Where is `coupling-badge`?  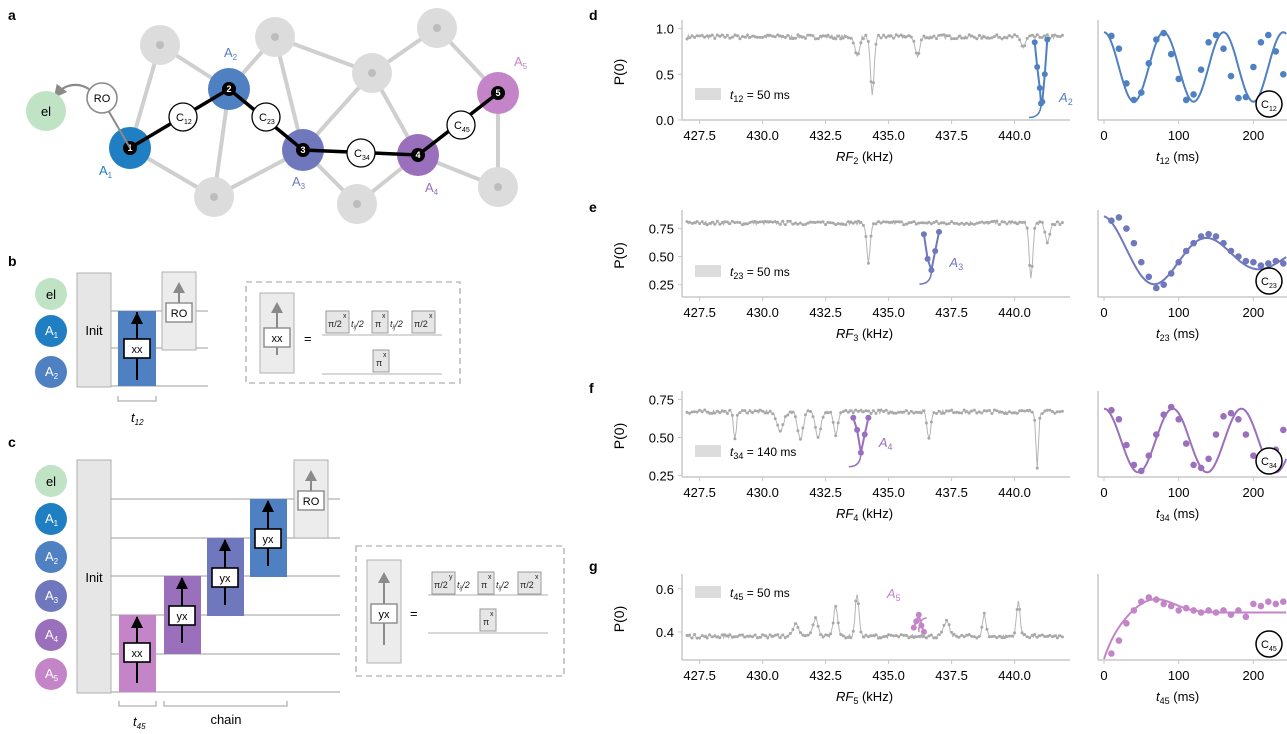
coupling-badge is located at coordinates (1269, 461).